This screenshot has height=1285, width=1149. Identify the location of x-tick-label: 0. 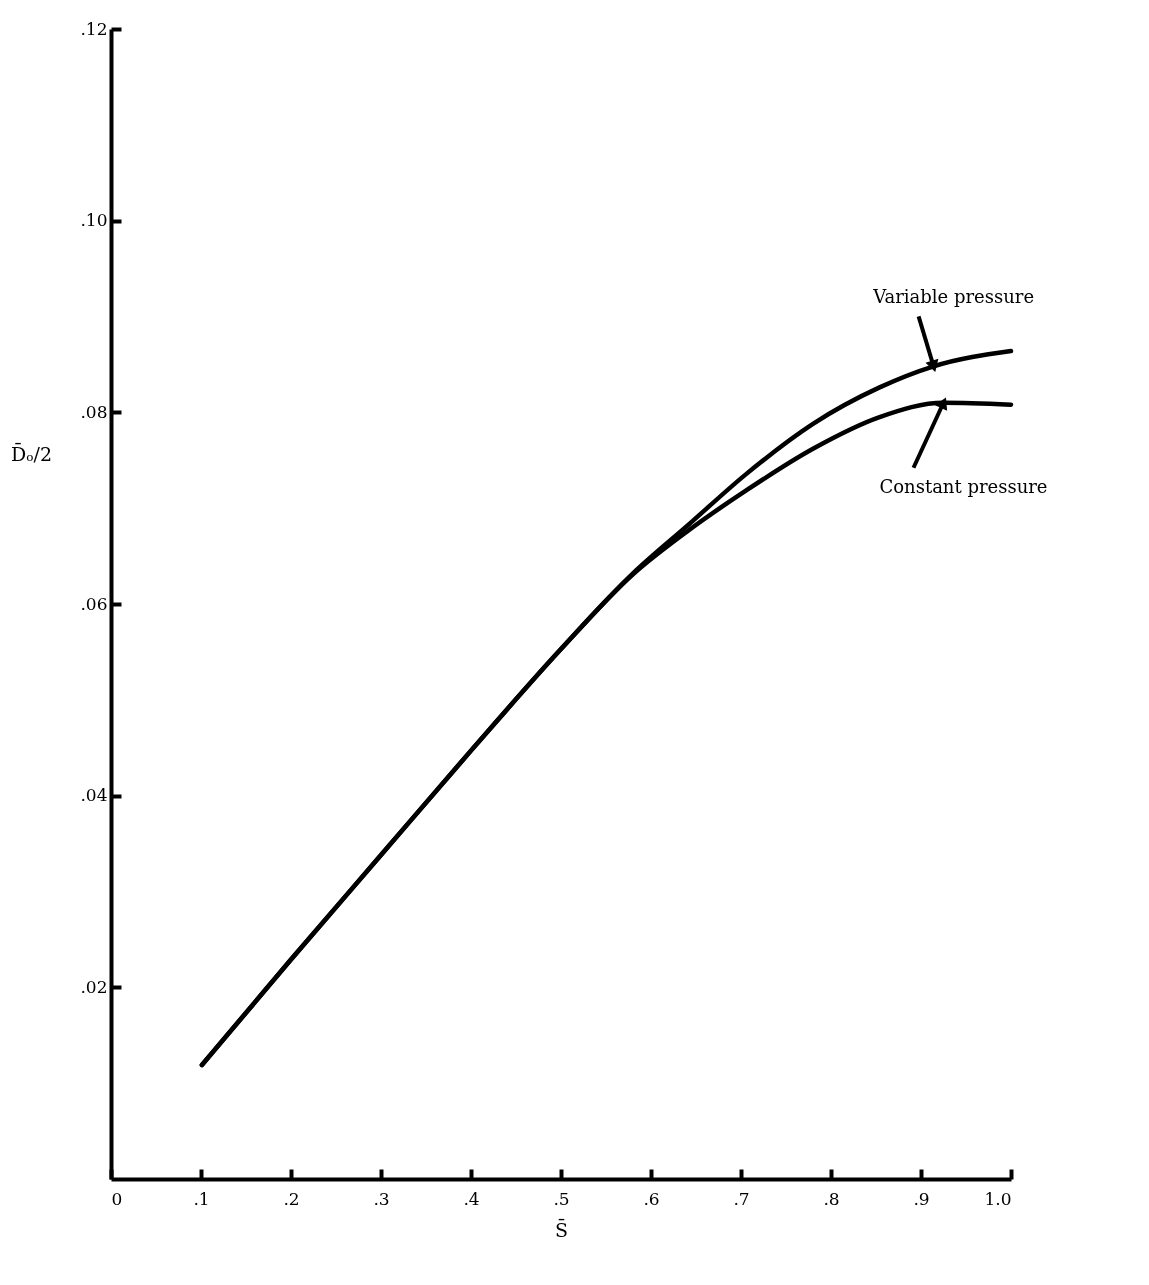
(117, 1198).